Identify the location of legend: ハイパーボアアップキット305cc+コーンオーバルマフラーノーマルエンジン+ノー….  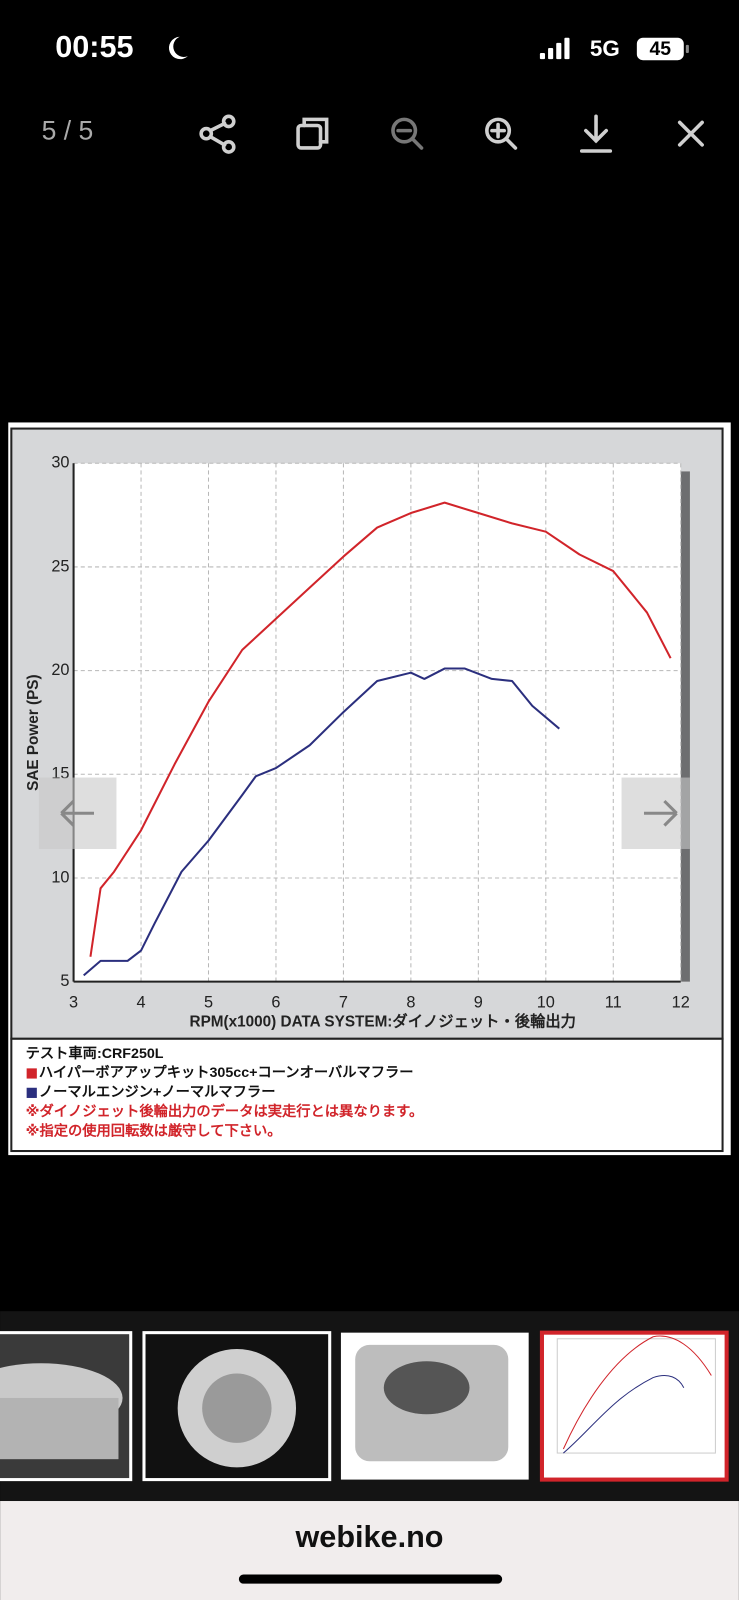
(225, 1101).